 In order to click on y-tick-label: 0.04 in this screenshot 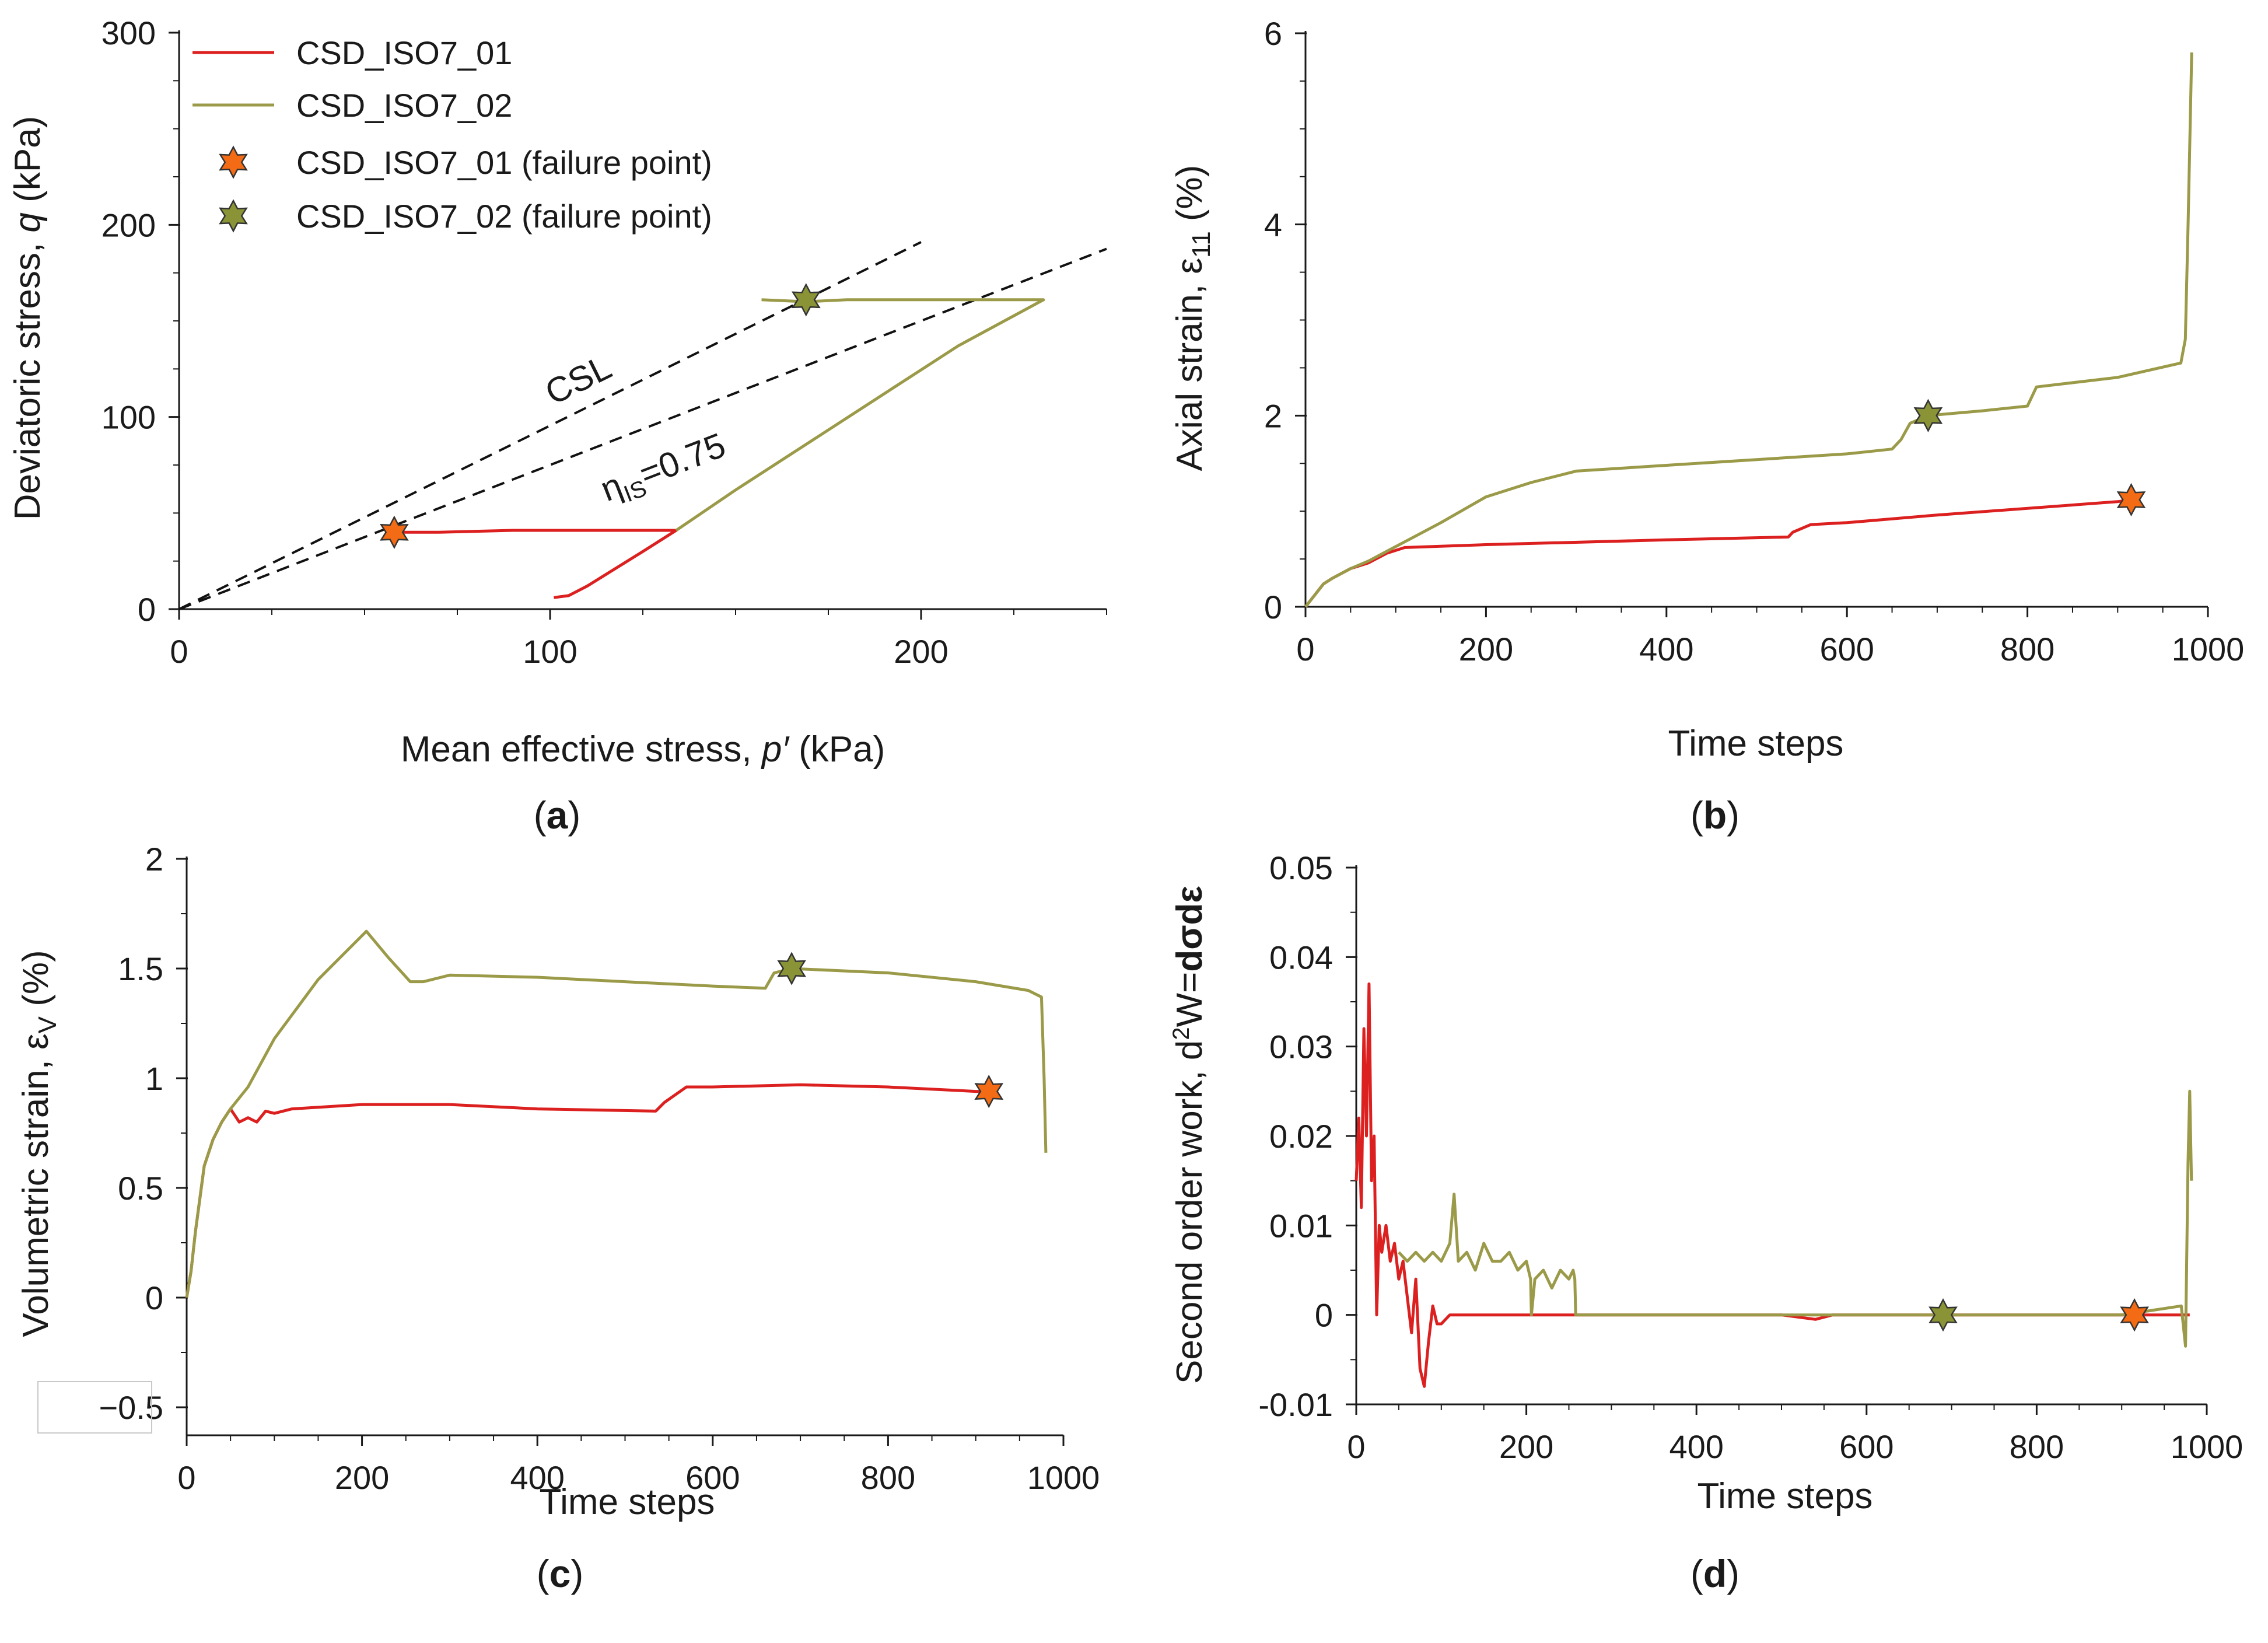, I will do `click(1301, 958)`.